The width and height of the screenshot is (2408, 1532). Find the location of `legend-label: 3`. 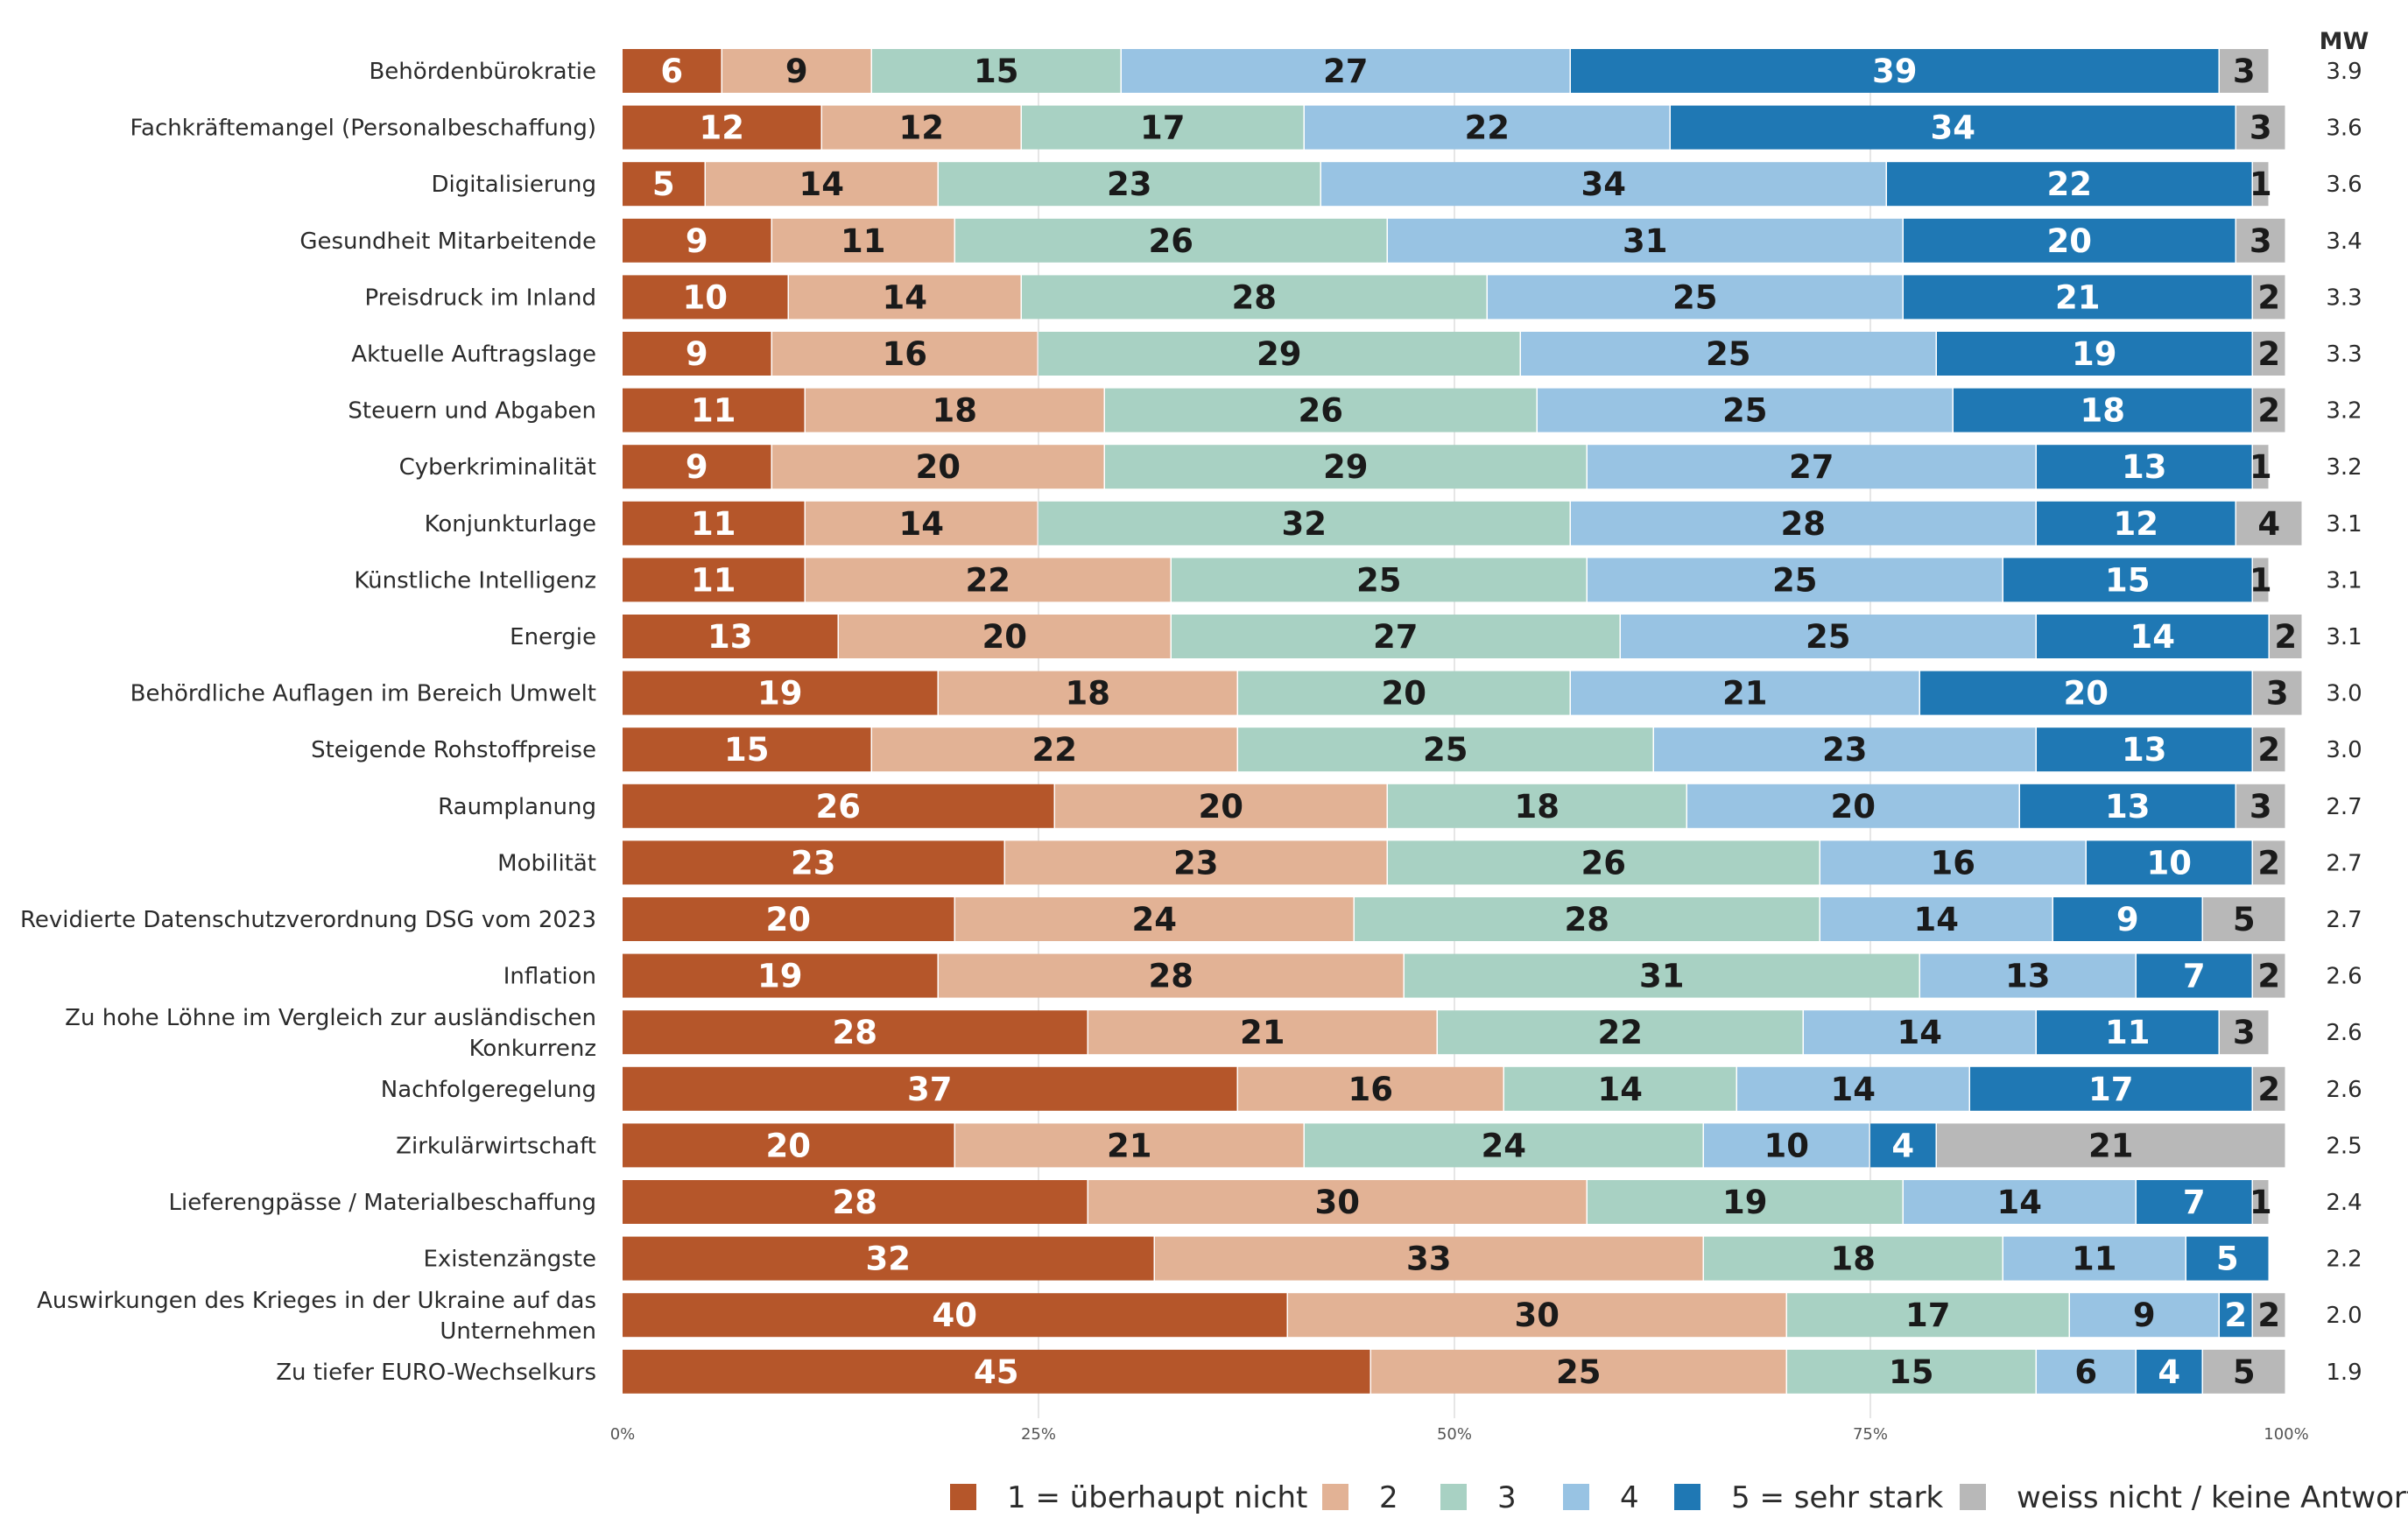

legend-label: 3 is located at coordinates (1507, 1498).